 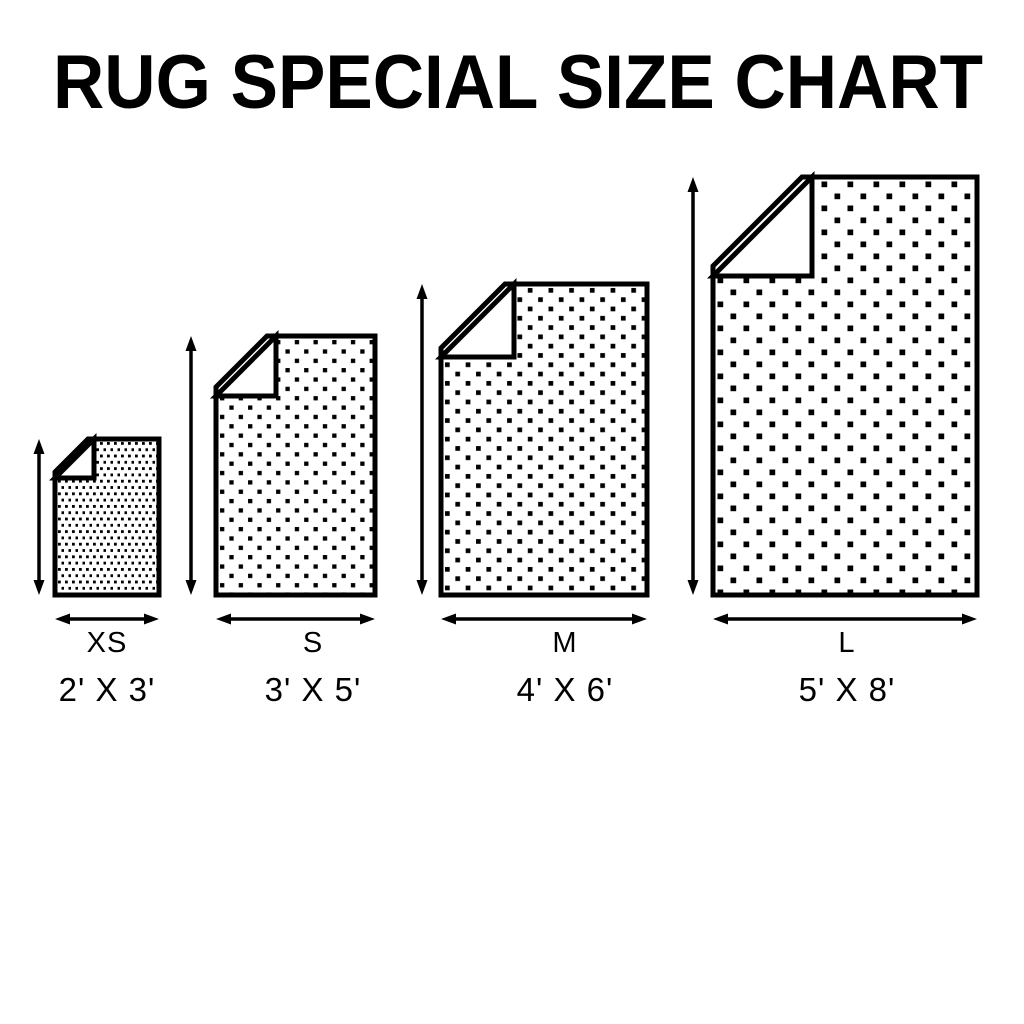 I want to click on dimensions-label-l: 5' X 8', so click(x=847, y=689).